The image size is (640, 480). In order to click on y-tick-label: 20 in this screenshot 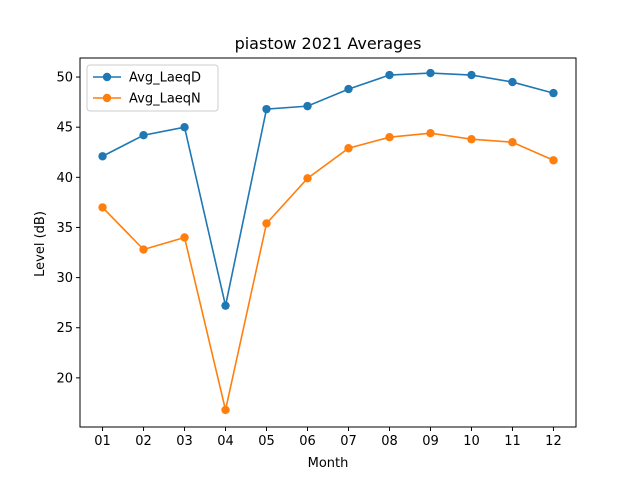, I will do `click(64, 378)`.